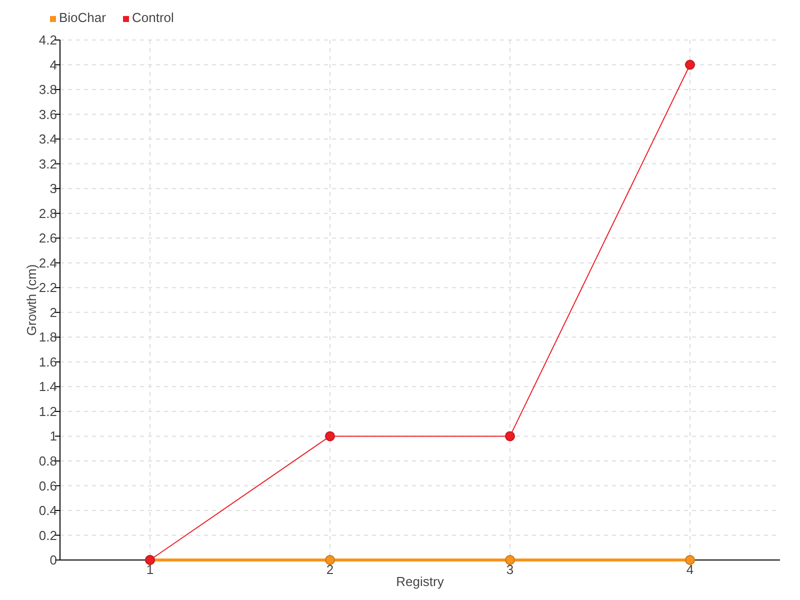  What do you see at coordinates (150, 569) in the screenshot?
I see `x-tick-label: 1` at bounding box center [150, 569].